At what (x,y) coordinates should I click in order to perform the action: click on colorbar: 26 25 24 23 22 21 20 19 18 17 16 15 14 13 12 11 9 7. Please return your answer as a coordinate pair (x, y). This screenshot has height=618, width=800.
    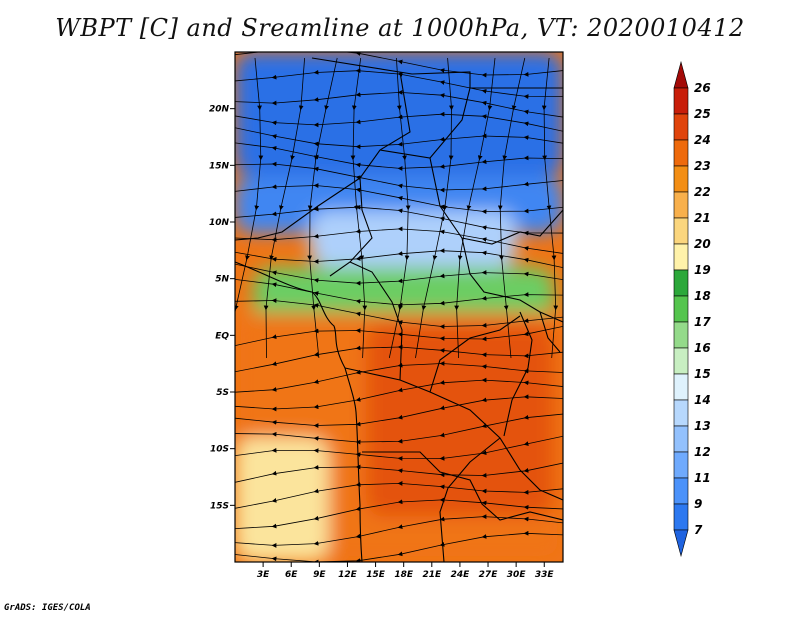
    Looking at the image, I should click on (692, 309).